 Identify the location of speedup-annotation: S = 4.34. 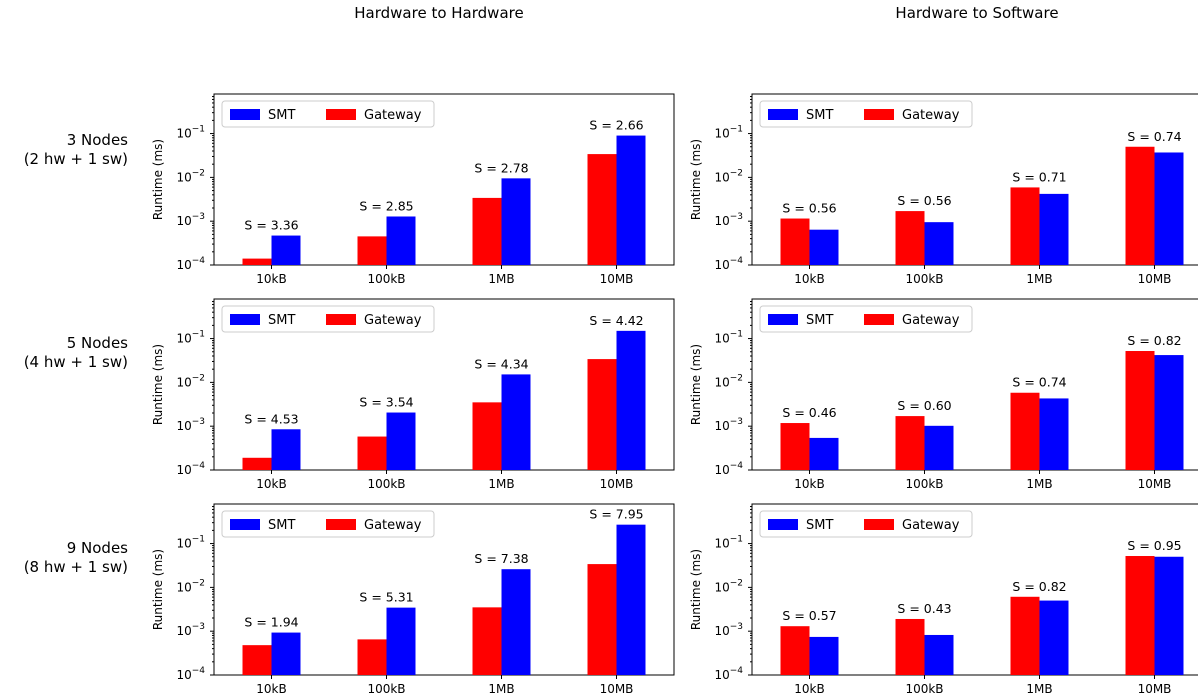
(501, 363).